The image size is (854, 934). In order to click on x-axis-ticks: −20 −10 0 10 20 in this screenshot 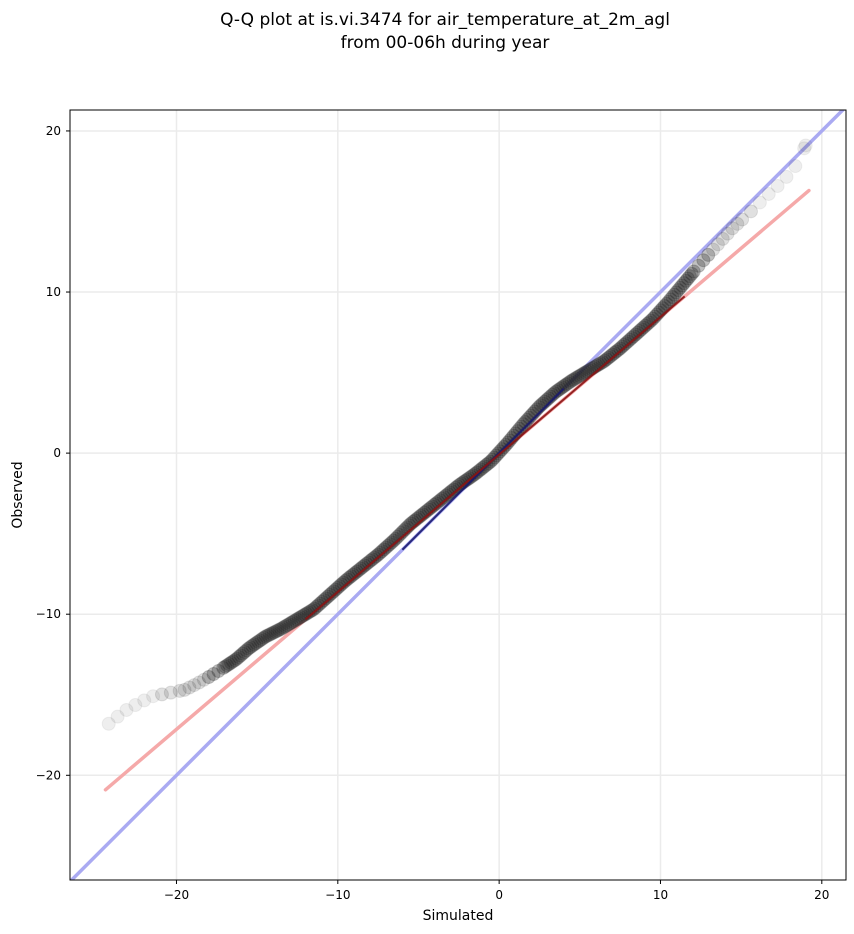, I will do `click(496, 891)`.